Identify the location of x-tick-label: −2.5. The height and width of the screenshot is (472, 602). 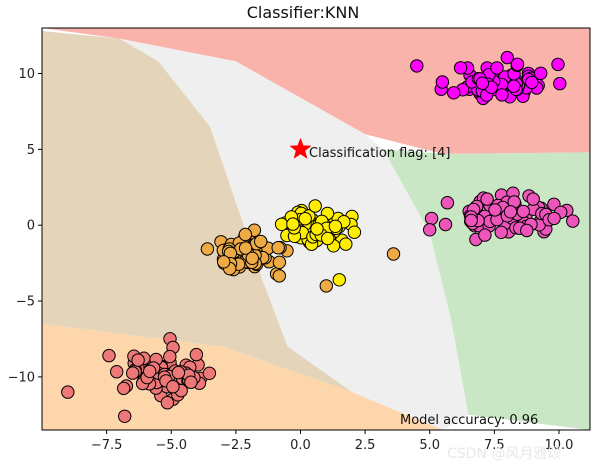
(236, 445).